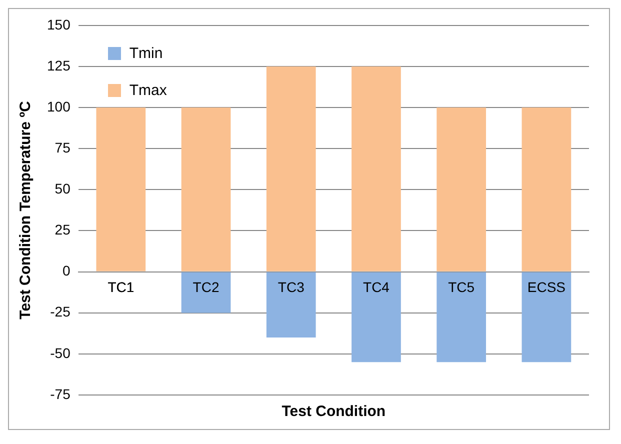  I want to click on y-tick-label: 100, so click(59, 106).